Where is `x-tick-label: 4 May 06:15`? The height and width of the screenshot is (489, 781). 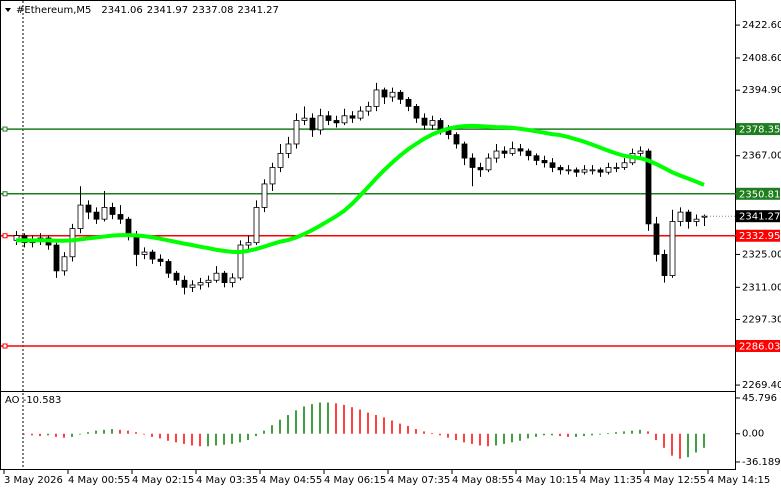 x-tick-label: 4 May 06:15 is located at coordinates (355, 480).